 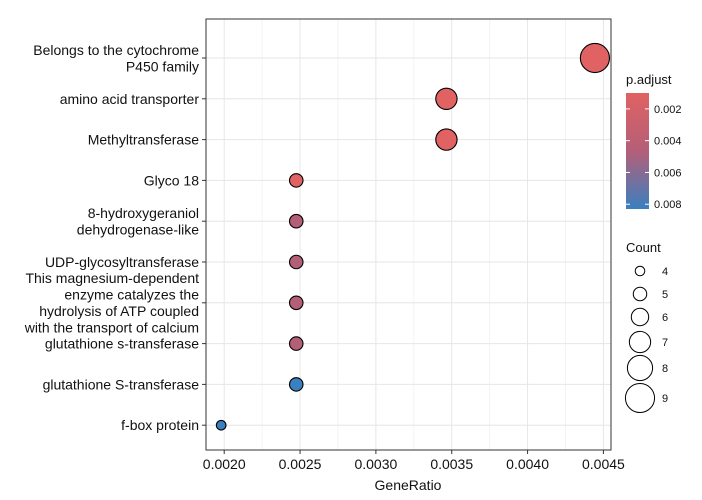 I want to click on count-legend-title: Count, so click(x=643, y=247).